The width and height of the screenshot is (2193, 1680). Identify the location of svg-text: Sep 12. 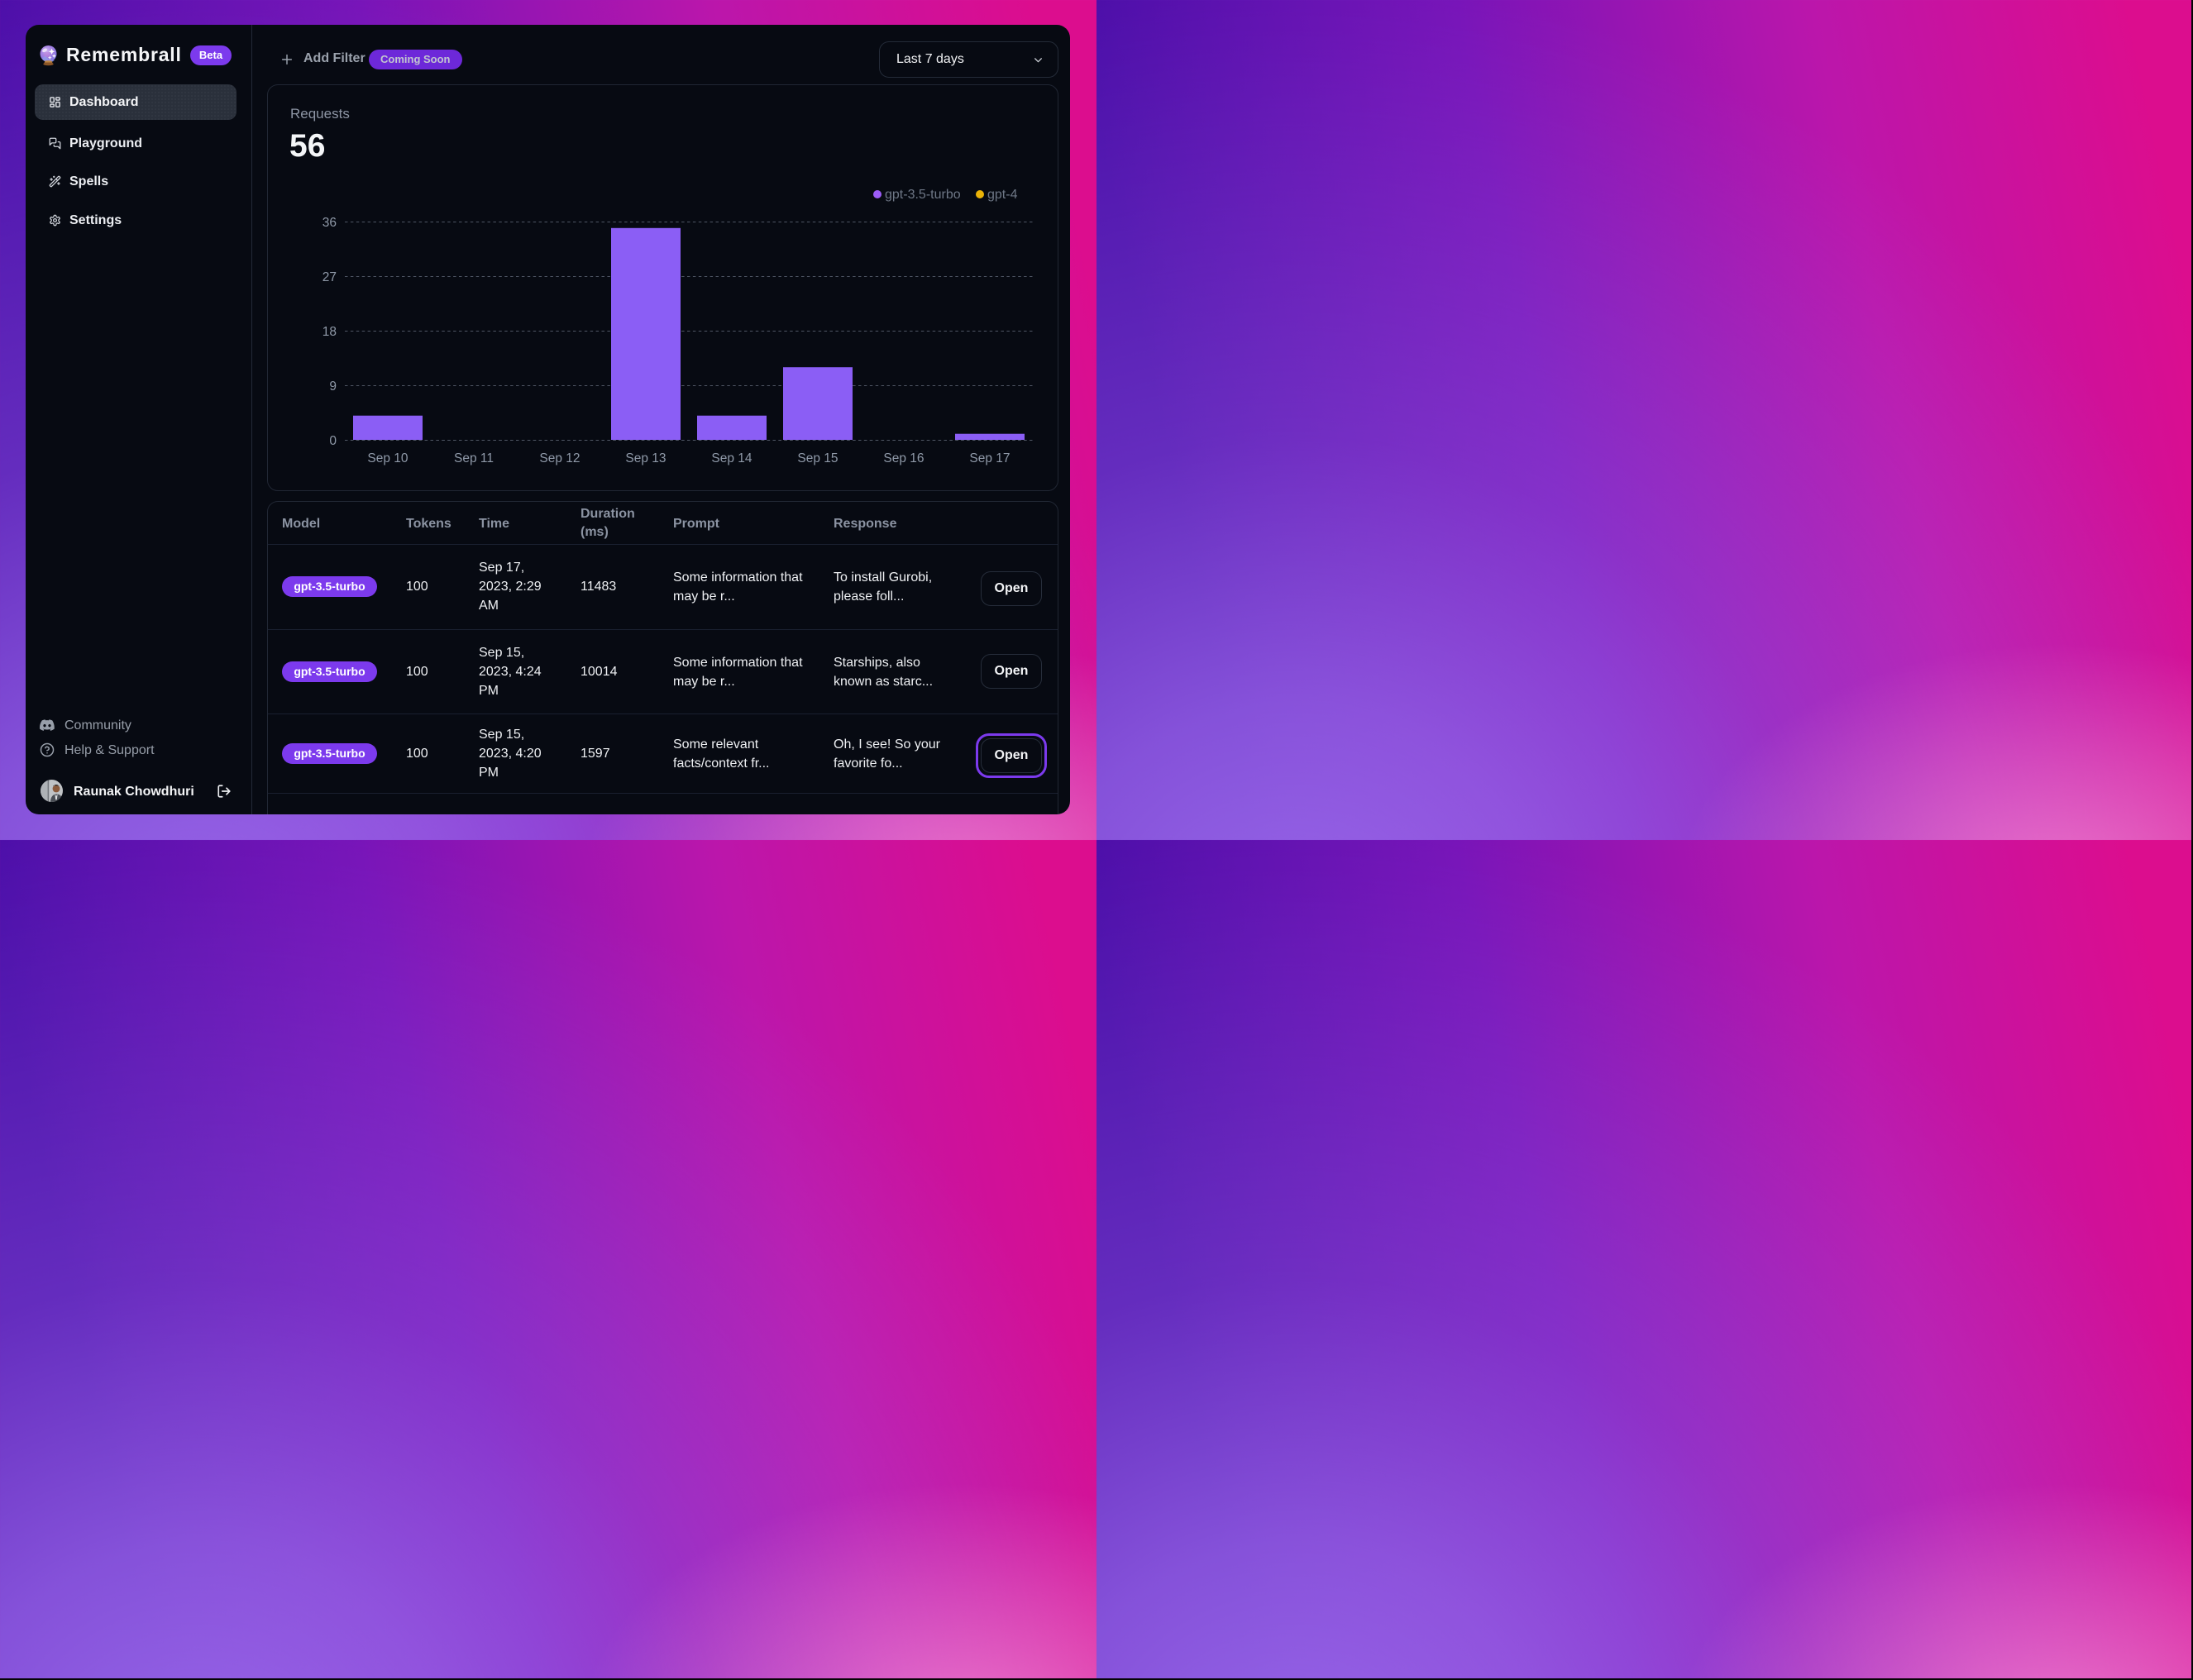
(559, 458).